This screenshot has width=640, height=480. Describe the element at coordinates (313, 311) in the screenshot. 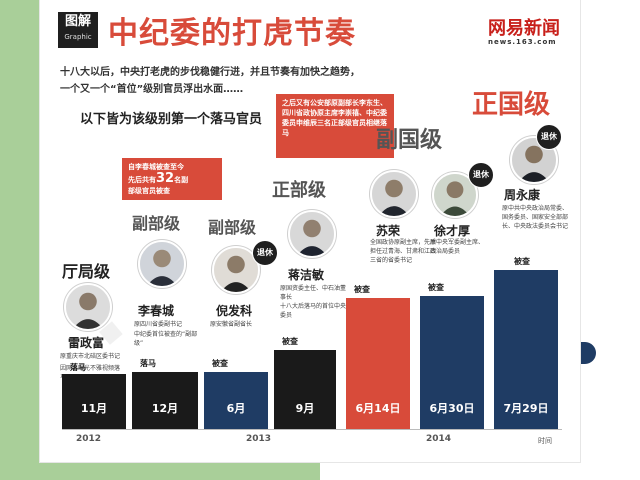

I see `official-note-4: 十八大后落马的首位中央委员` at that location.